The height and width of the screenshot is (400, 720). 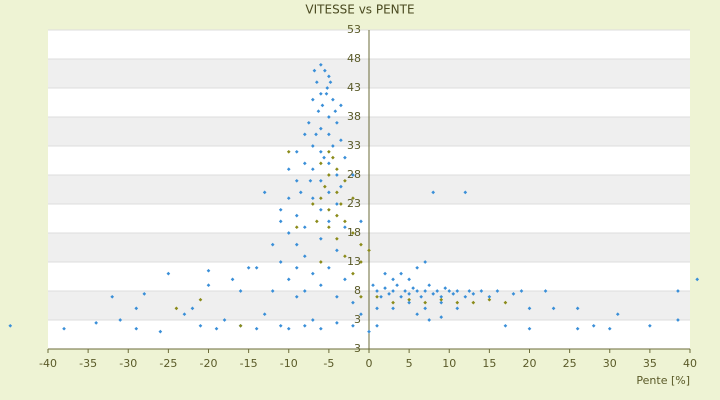 What do you see at coordinates (570, 363) in the screenshot?
I see `x-tick-label: 25` at bounding box center [570, 363].